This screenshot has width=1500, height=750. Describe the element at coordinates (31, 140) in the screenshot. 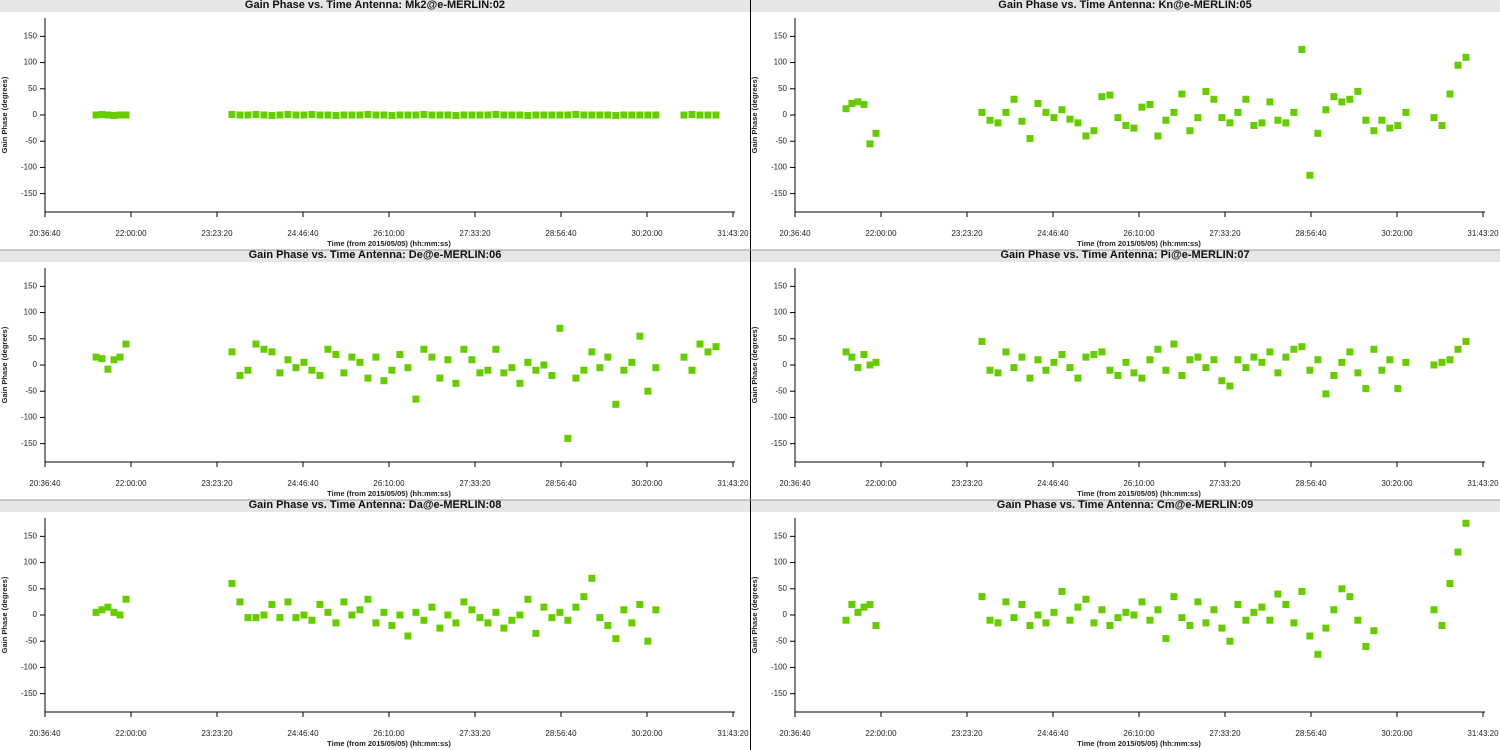

I see `y-tick-label: -50` at that location.